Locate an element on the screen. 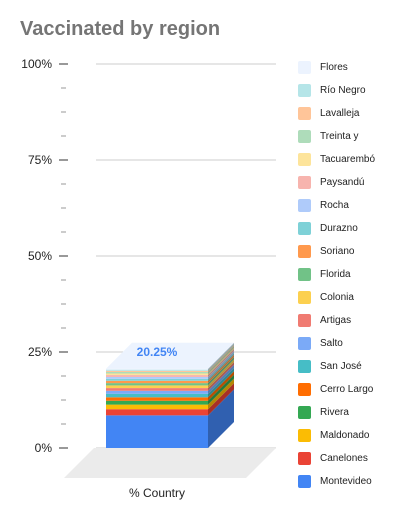  legend-label: San José is located at coordinates (341, 366).